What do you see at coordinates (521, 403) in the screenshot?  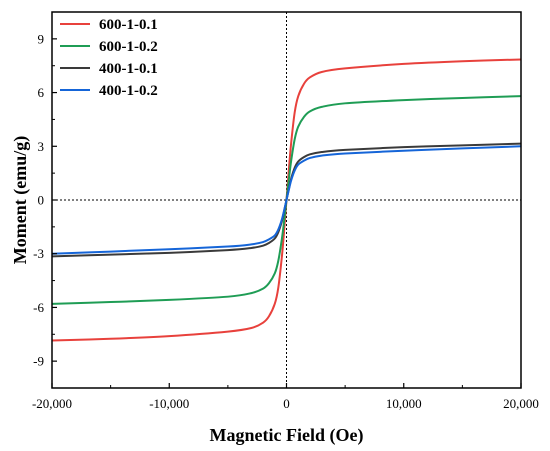 I see `x-tick-label: 20,000` at bounding box center [521, 403].